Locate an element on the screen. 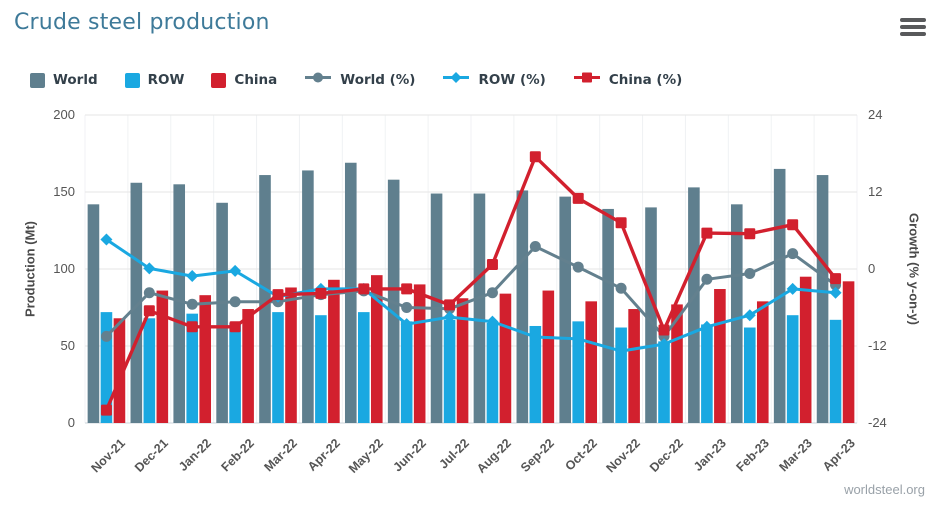  credit-link: worldsteel.org is located at coordinates (884, 489).